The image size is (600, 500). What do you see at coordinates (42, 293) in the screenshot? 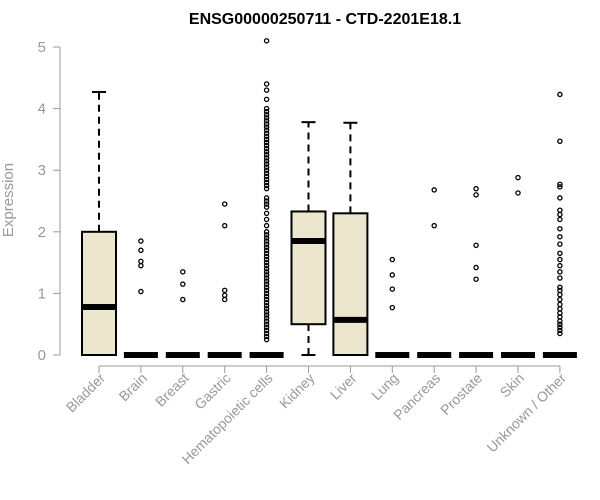
I see `y-tick-label: 1` at bounding box center [42, 293].